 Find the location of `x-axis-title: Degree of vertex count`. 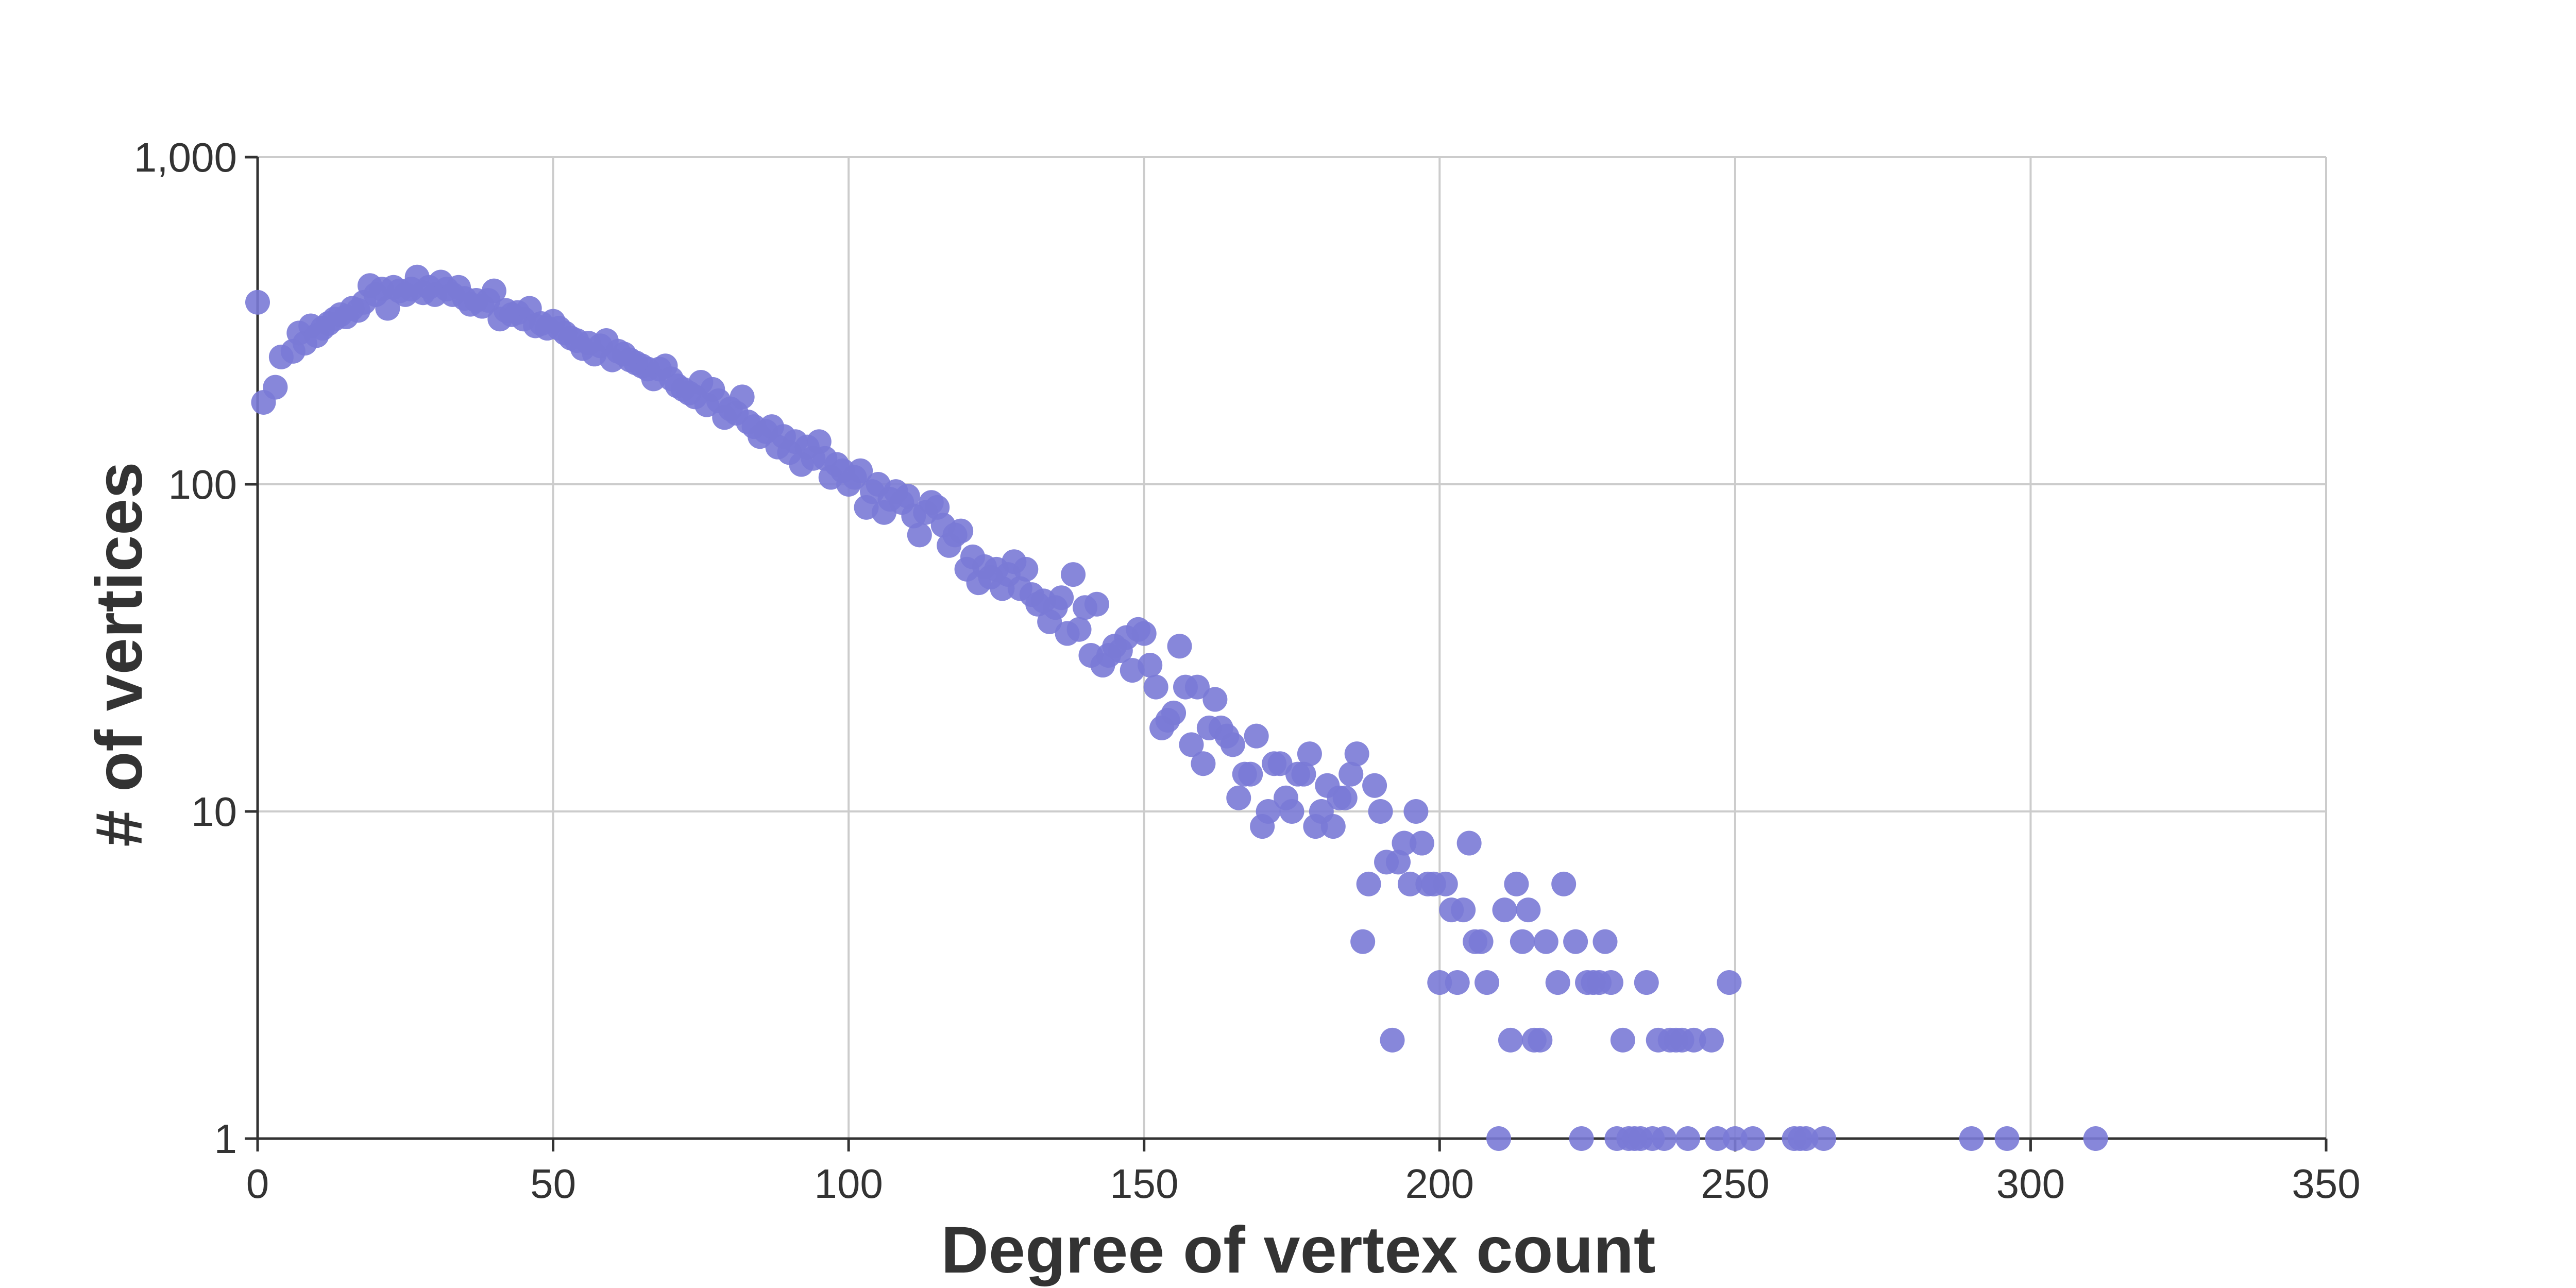

x-axis-title: Degree of vertex count is located at coordinates (1298, 1250).